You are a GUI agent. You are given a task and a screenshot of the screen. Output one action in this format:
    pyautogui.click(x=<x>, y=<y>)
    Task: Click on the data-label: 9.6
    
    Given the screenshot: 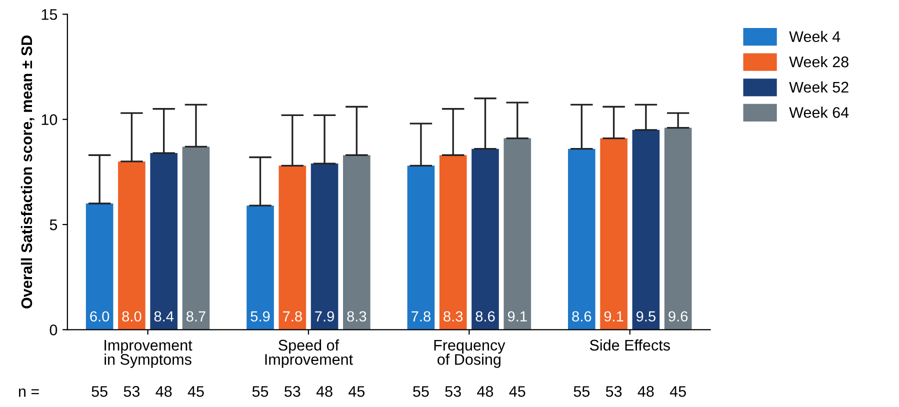 What is the action you would take?
    pyautogui.click(x=678, y=316)
    